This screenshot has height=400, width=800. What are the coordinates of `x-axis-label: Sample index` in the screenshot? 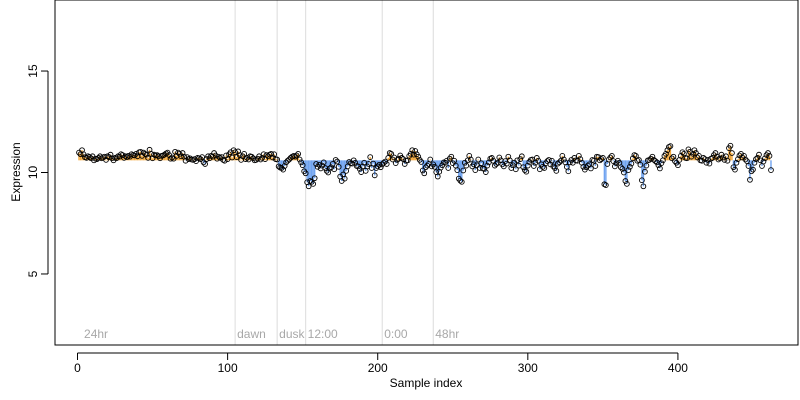 It's located at (426, 383).